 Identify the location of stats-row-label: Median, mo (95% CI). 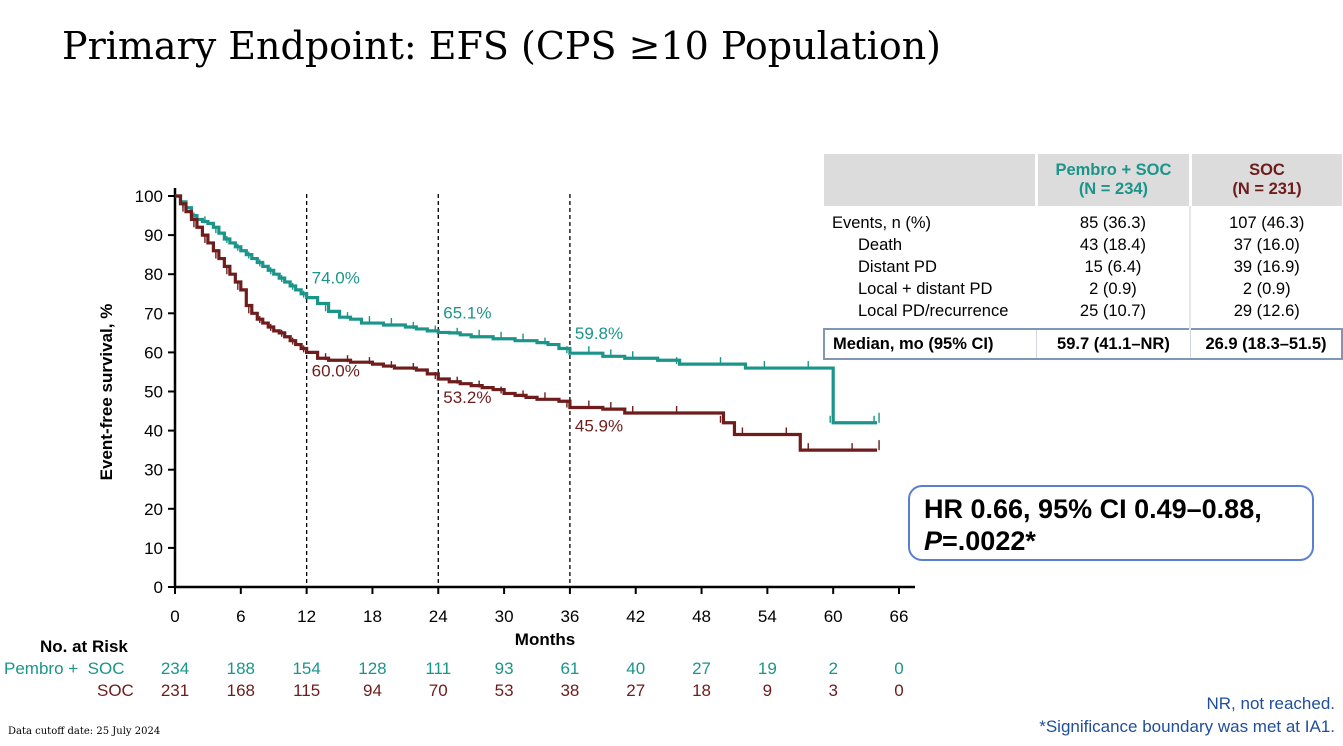
(929, 344).